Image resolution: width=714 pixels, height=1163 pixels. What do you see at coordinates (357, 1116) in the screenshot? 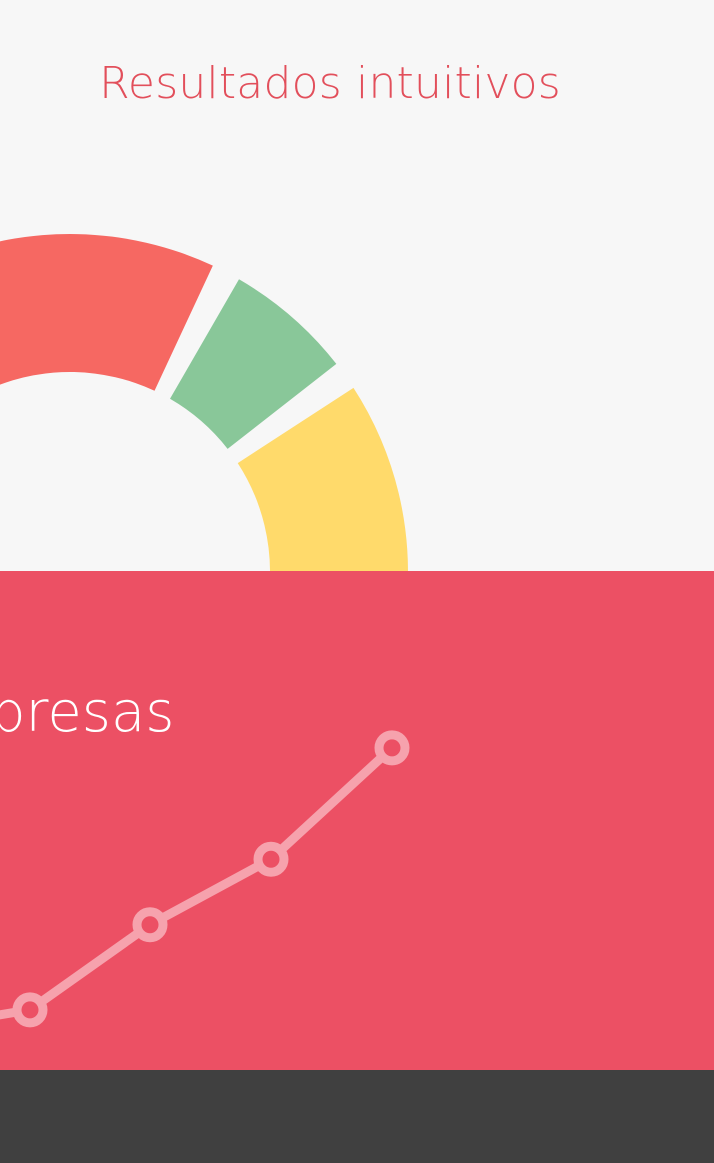
I see `footer-bar` at bounding box center [357, 1116].